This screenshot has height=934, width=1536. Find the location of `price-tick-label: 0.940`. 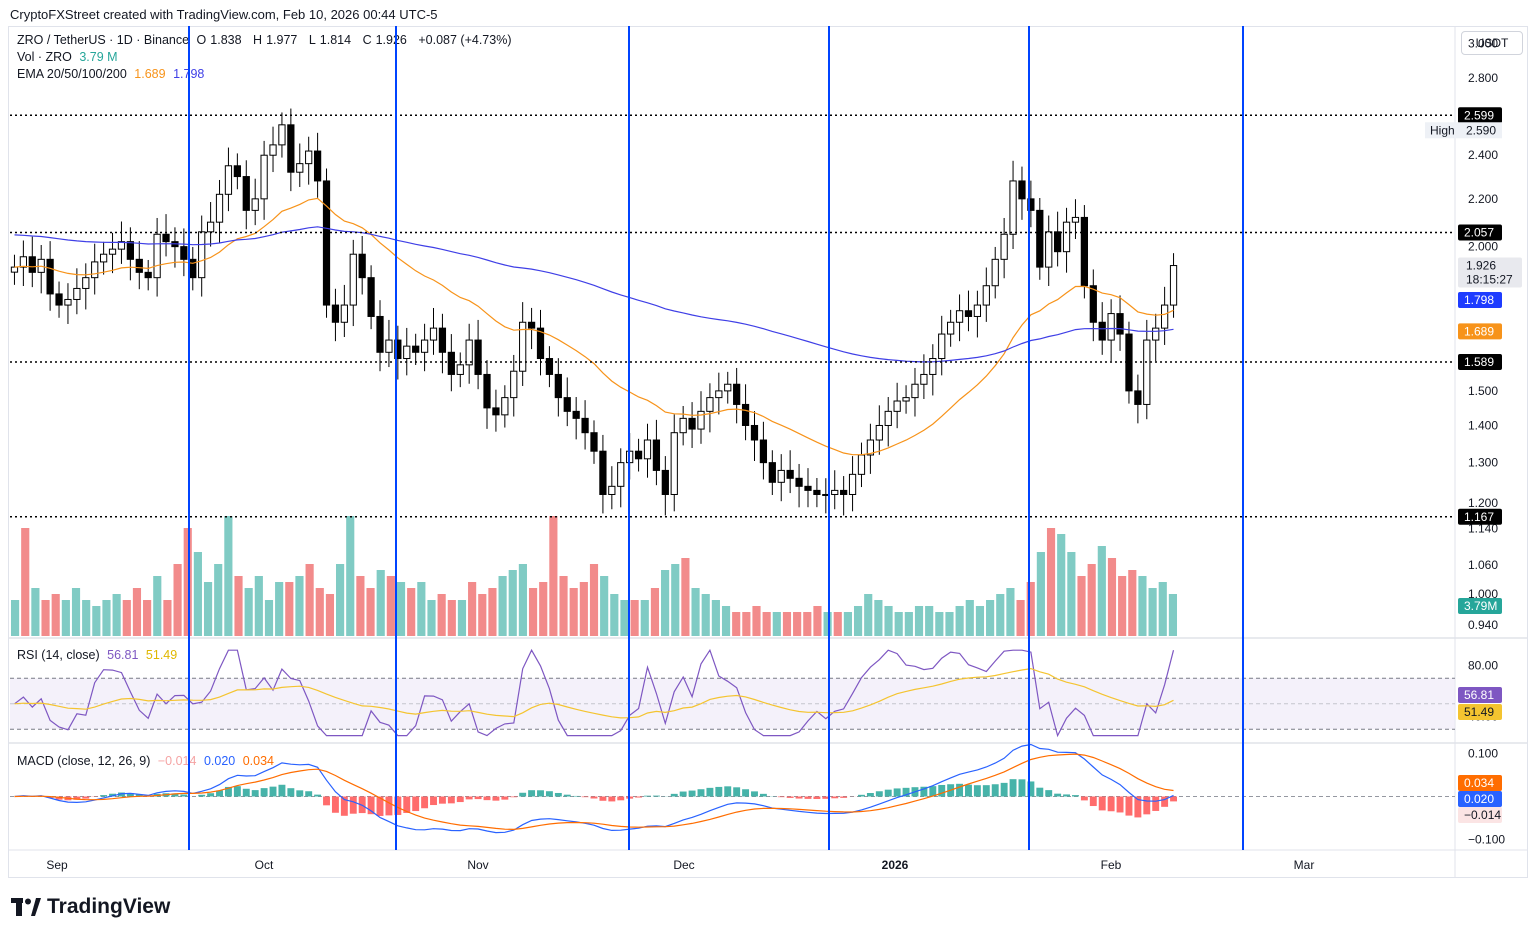

price-tick-label: 0.940 is located at coordinates (1483, 625).